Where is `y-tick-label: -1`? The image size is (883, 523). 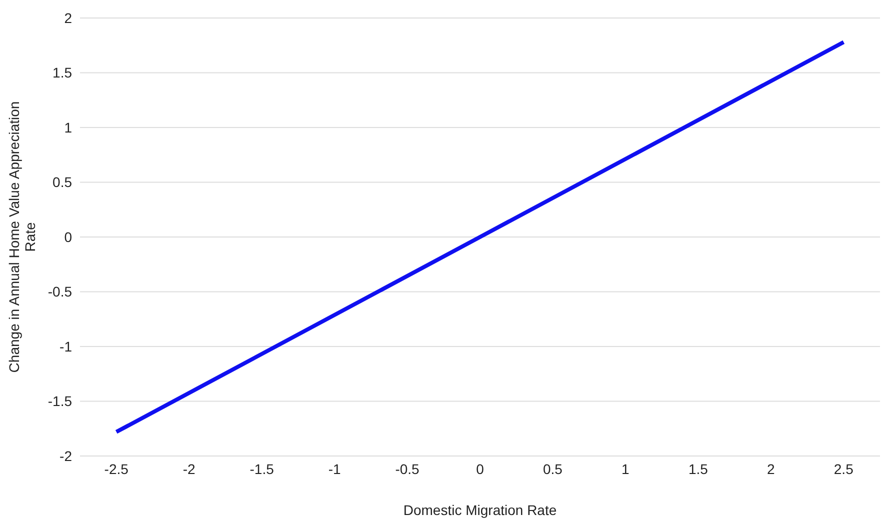
y-tick-label: -1 is located at coordinates (66, 346).